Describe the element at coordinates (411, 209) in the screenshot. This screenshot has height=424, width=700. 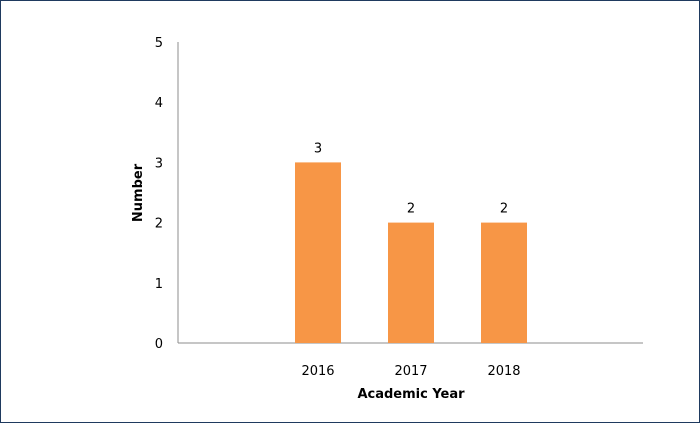
I see `data-label-2017: 2` at that location.